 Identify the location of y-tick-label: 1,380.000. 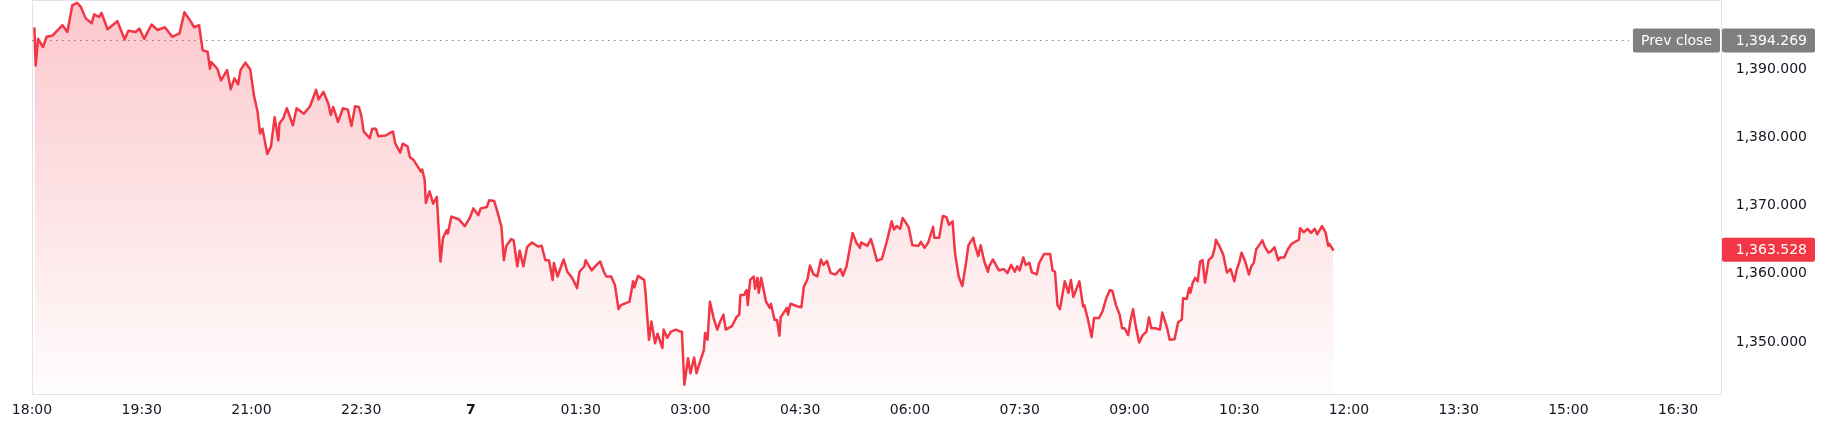
(1771, 136).